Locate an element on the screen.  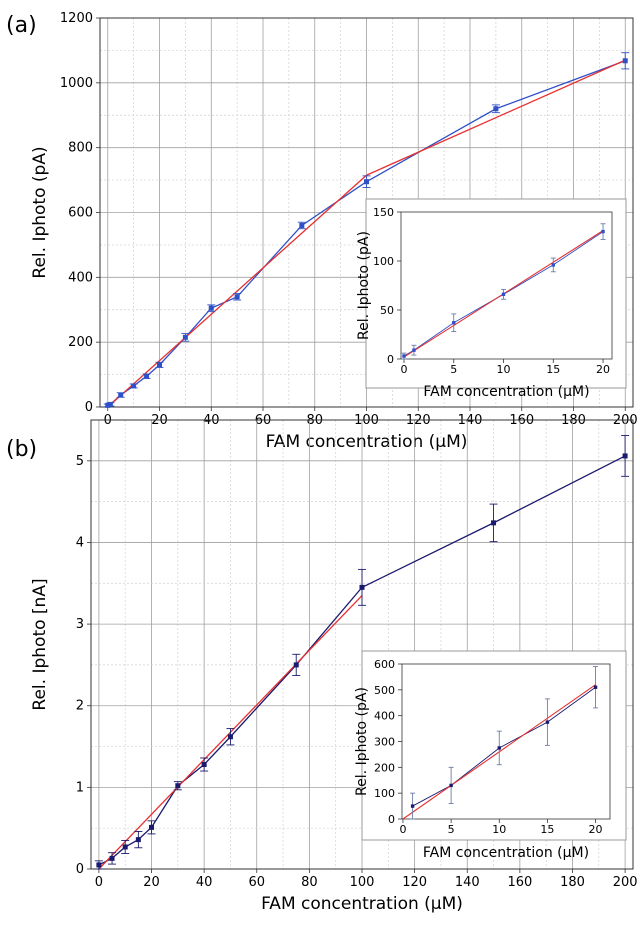
b-y-axis-label: Rel. Iphoto [nA] is located at coordinates (40, 644).